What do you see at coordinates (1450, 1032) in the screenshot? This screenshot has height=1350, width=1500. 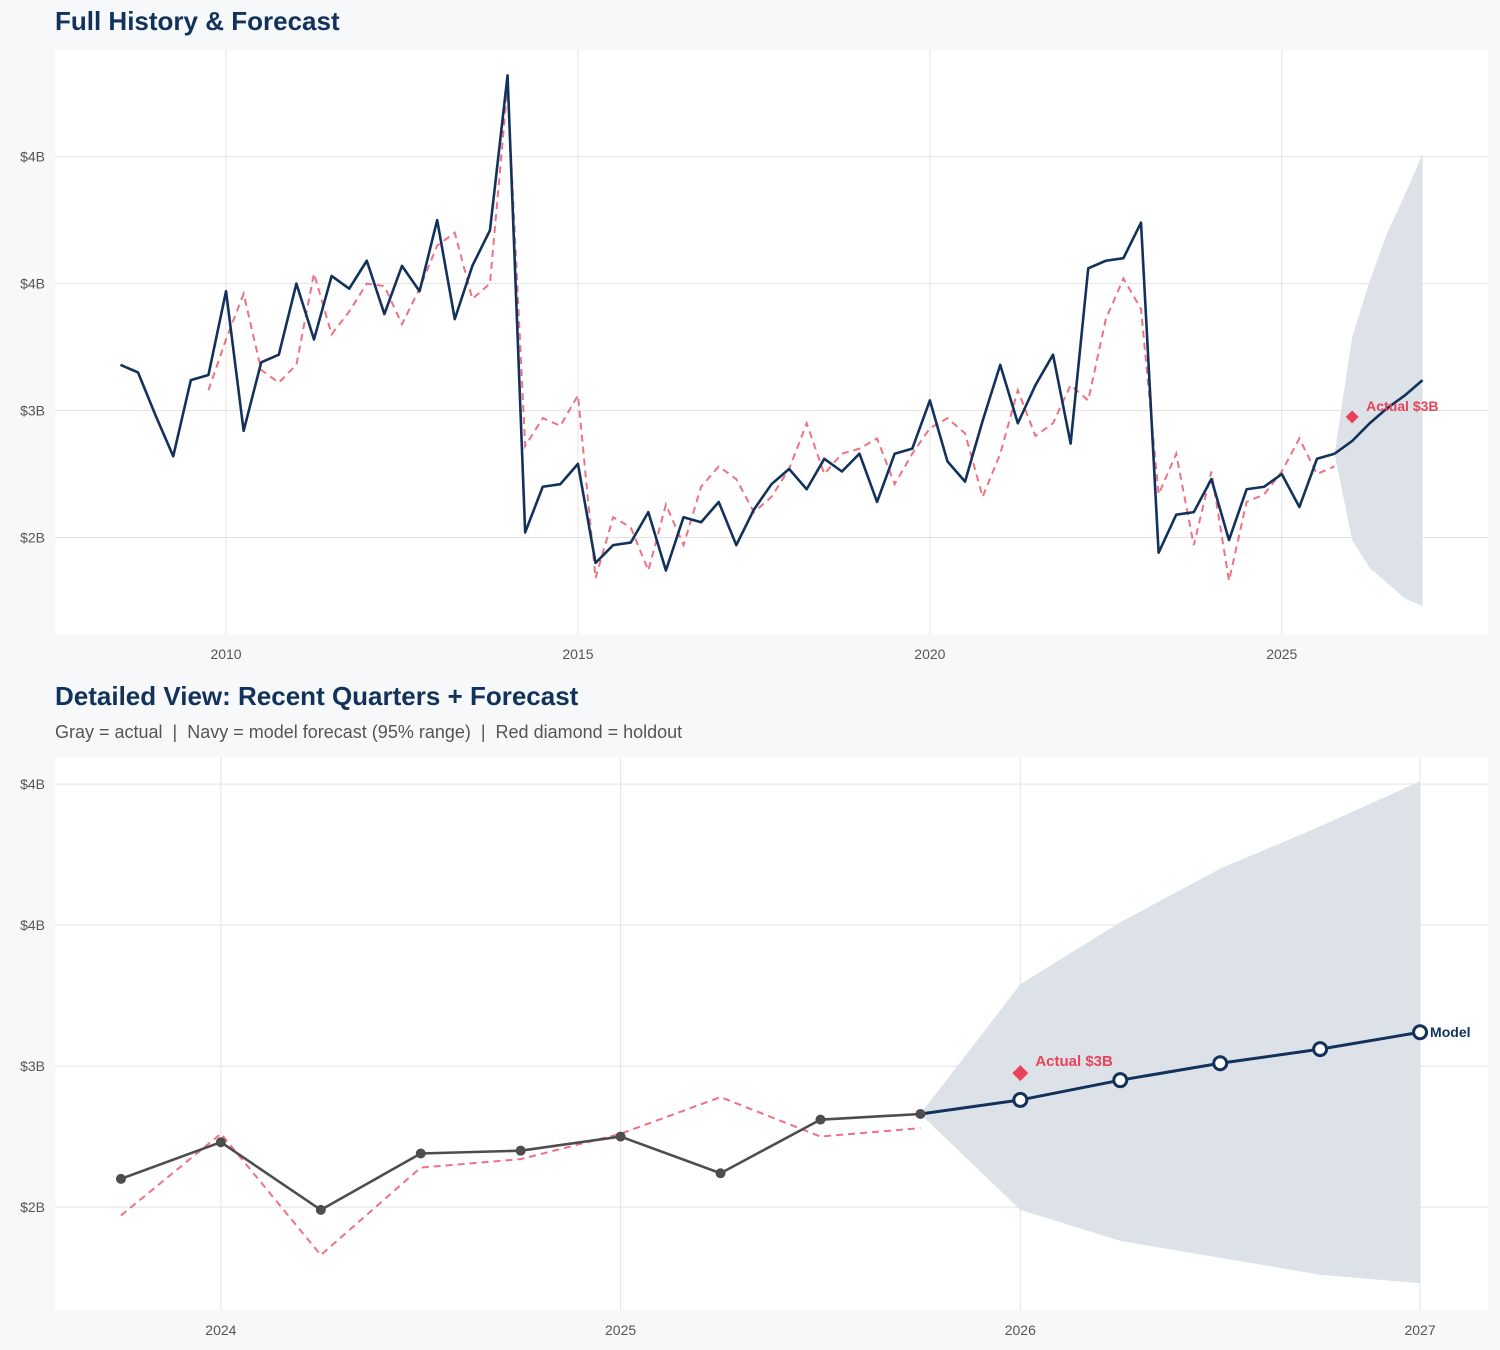 I see `model-label: Model` at bounding box center [1450, 1032].